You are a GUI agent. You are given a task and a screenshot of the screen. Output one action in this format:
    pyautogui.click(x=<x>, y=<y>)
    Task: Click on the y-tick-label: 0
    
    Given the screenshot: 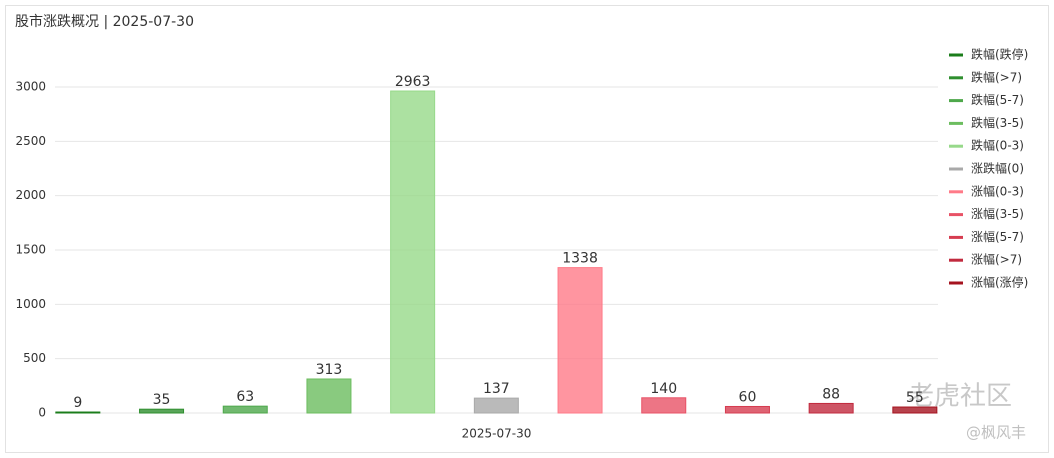 What is the action you would take?
    pyautogui.click(x=42, y=413)
    